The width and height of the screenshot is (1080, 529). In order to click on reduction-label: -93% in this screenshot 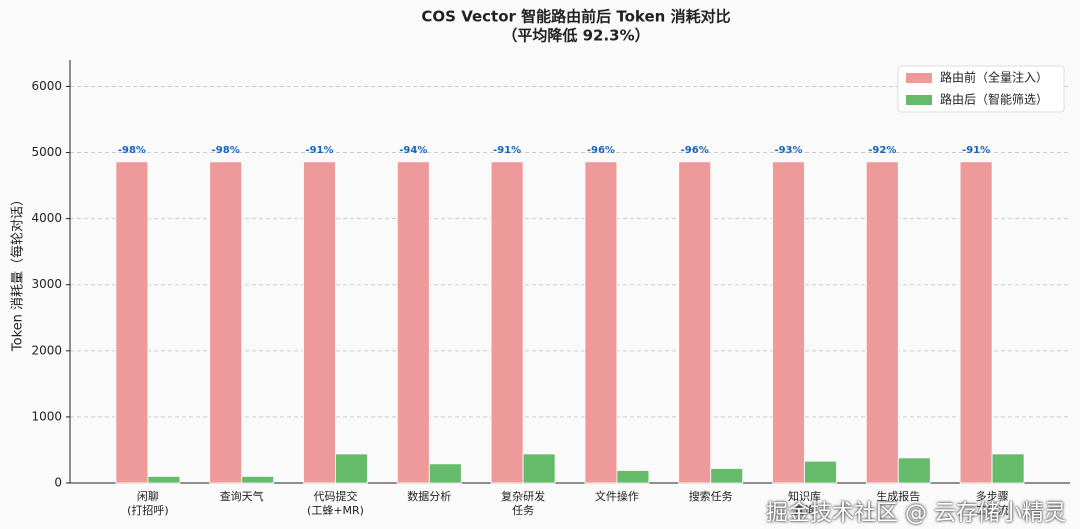, I will do `click(788, 150)`.